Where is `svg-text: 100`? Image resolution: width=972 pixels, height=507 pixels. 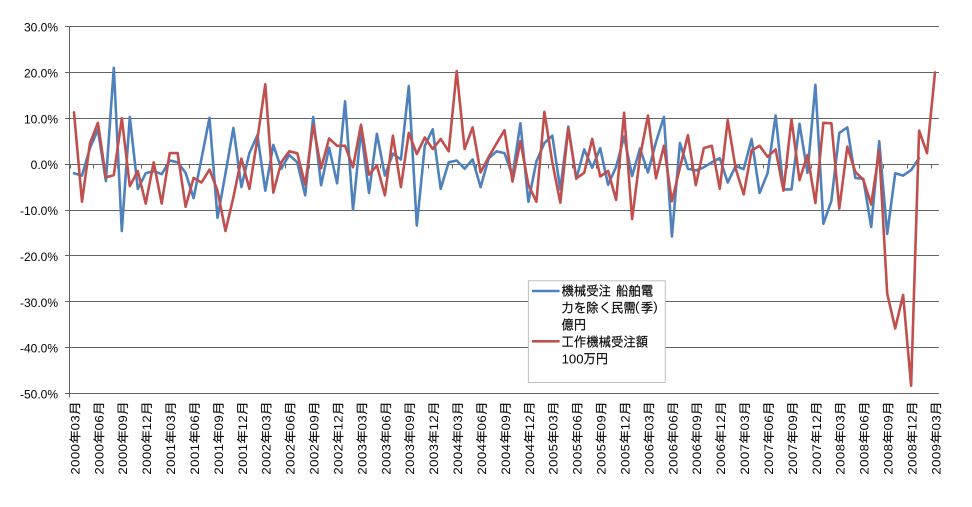
svg-text: 100 is located at coordinates (573, 359).